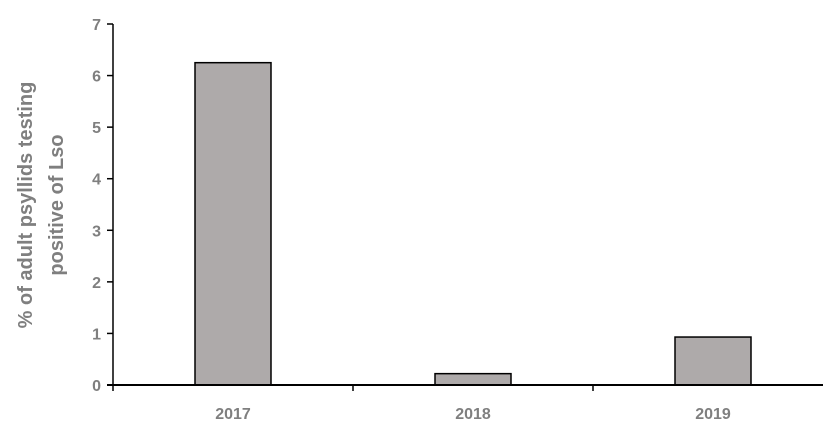 Image resolution: width=823 pixels, height=426 pixels. I want to click on y-tick-label-4: 4, so click(96, 180).